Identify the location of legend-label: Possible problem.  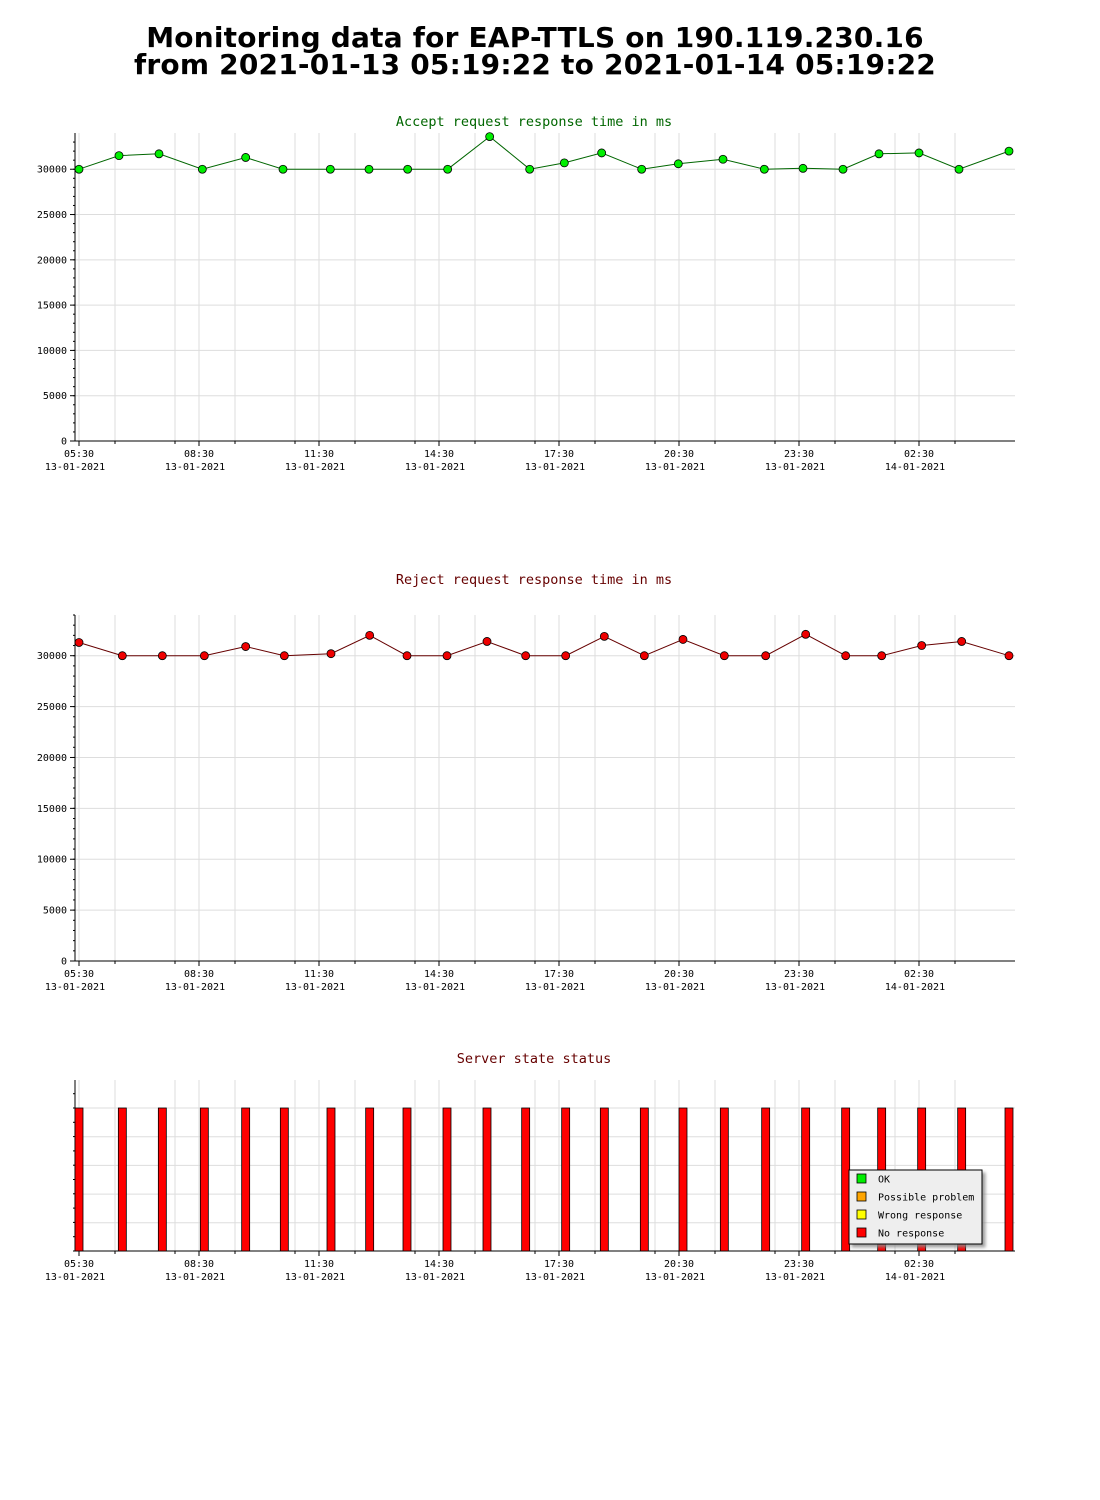
(926, 1198).